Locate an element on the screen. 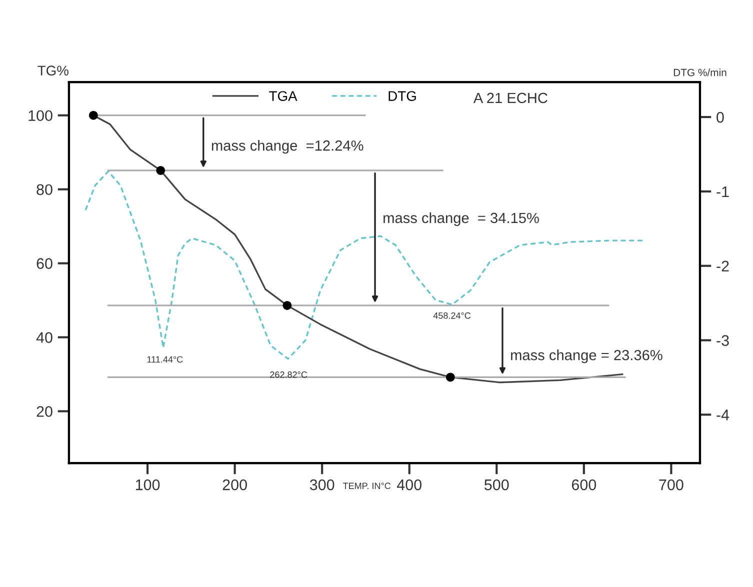 The width and height of the screenshot is (753, 587). legend-label: DTG is located at coordinates (402, 96).